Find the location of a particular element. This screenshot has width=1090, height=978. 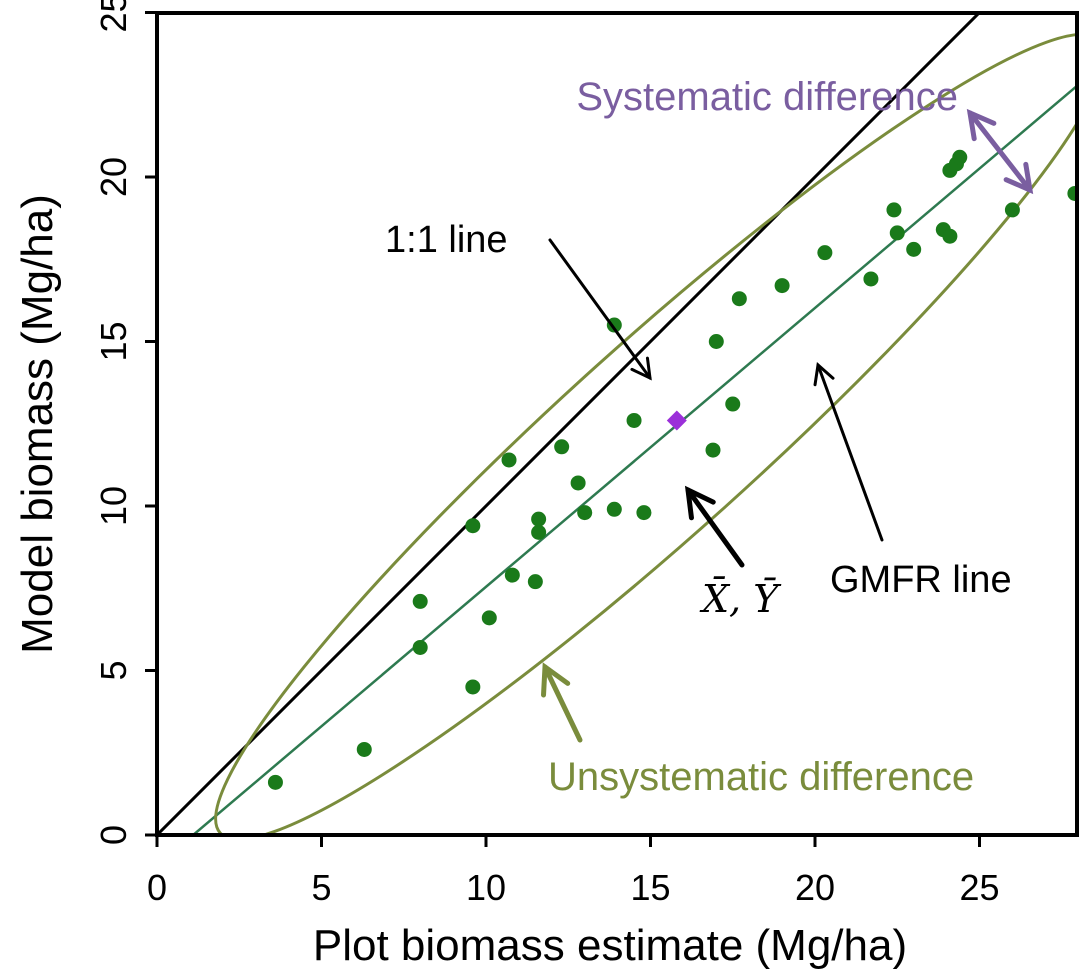

unsystematic-difference-arrow is located at coordinates (562, 702).